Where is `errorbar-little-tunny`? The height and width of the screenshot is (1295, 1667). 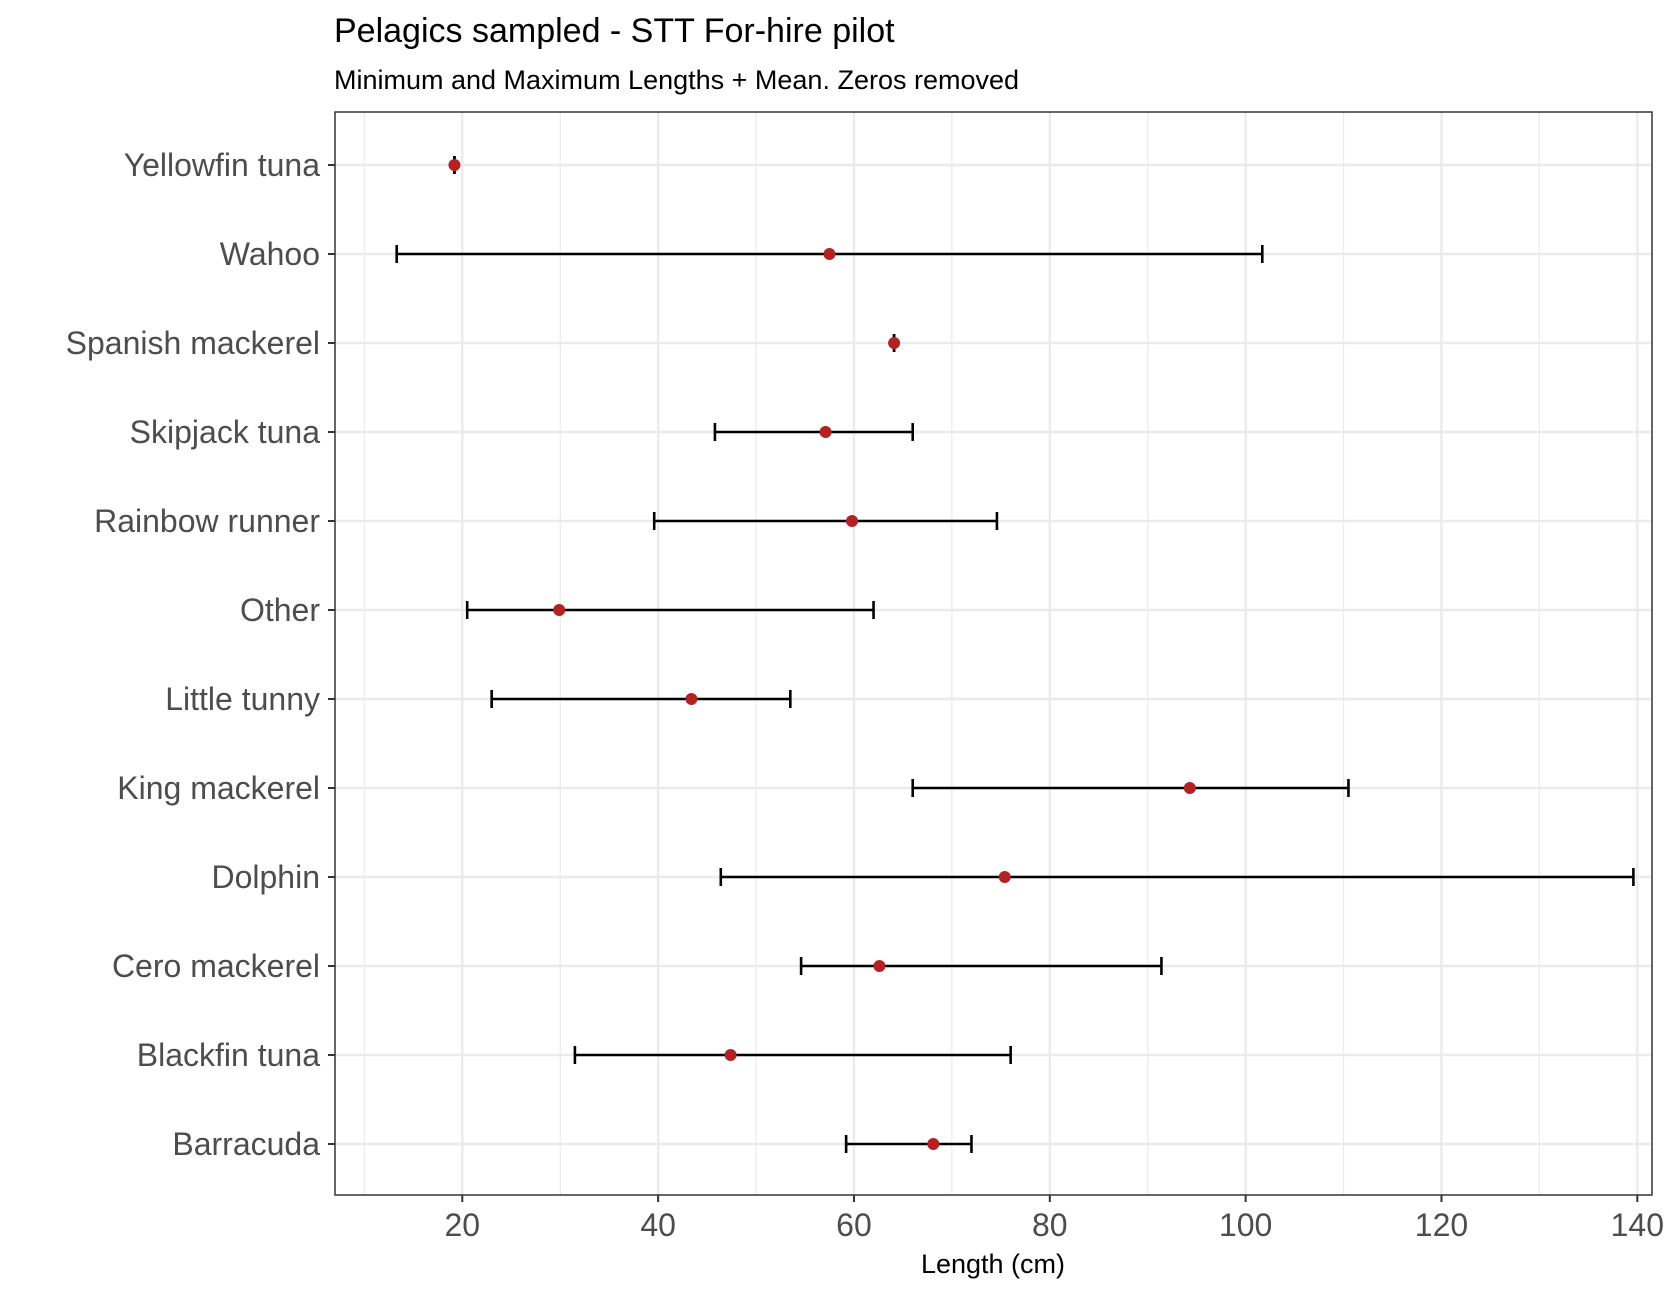 errorbar-little-tunny is located at coordinates (641, 699).